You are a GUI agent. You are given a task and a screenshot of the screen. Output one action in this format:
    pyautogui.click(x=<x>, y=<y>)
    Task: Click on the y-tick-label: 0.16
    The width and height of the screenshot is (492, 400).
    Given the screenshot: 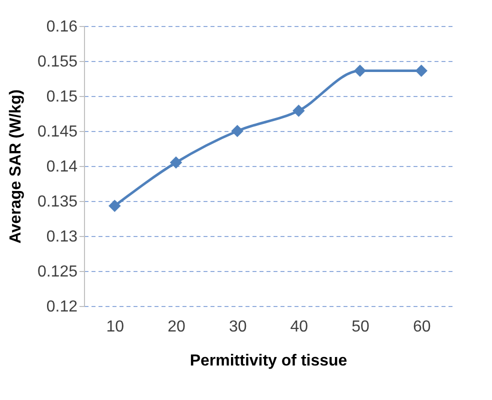 What is the action you would take?
    pyautogui.click(x=62, y=27)
    